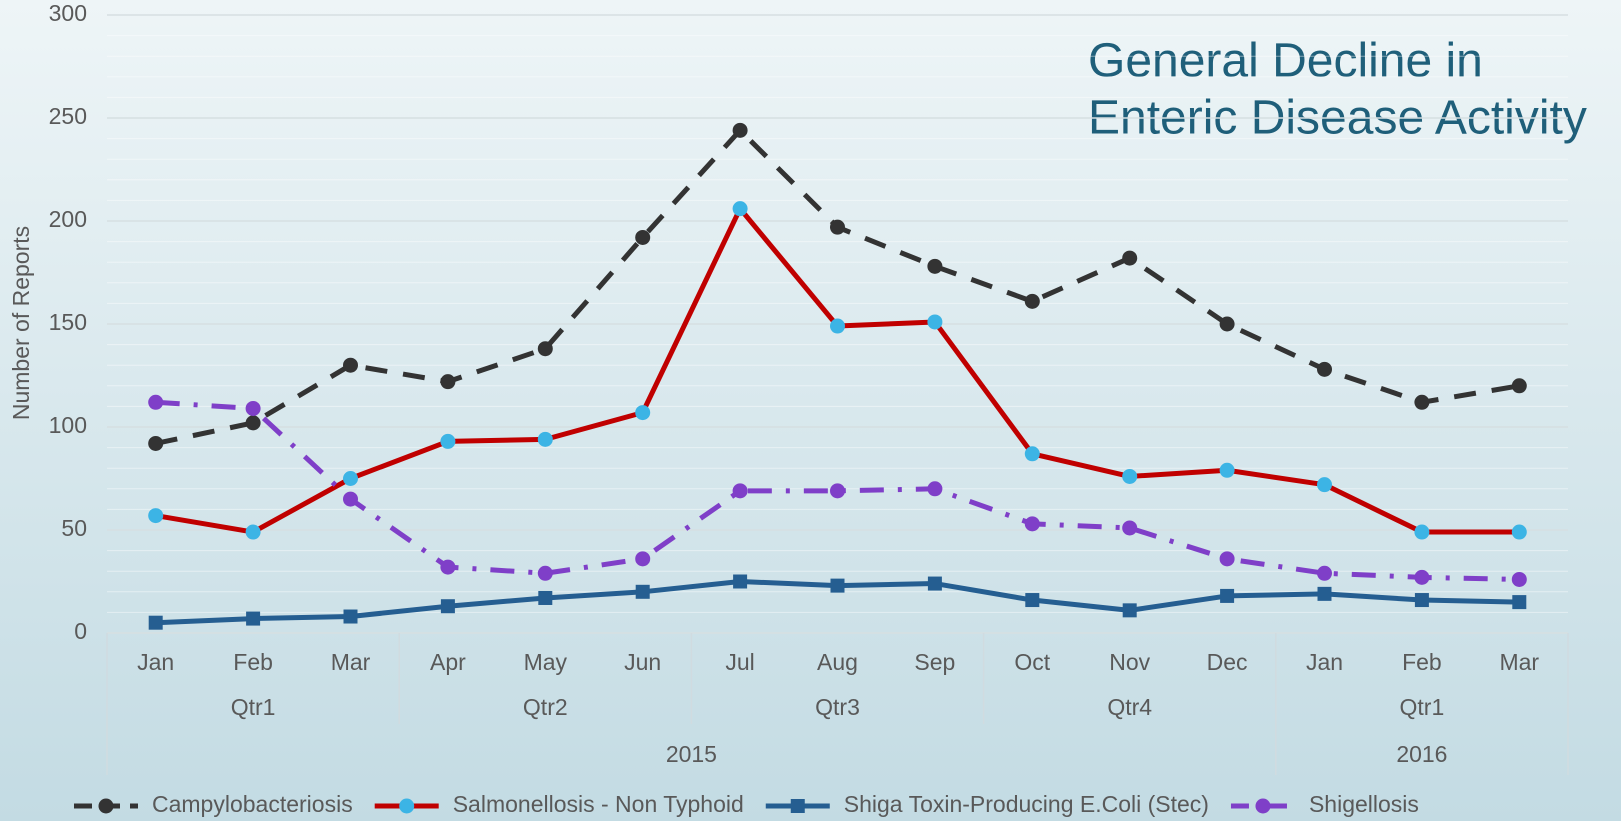 This screenshot has height=821, width=1621. I want to click on y-tick-label: 200, so click(68, 219).